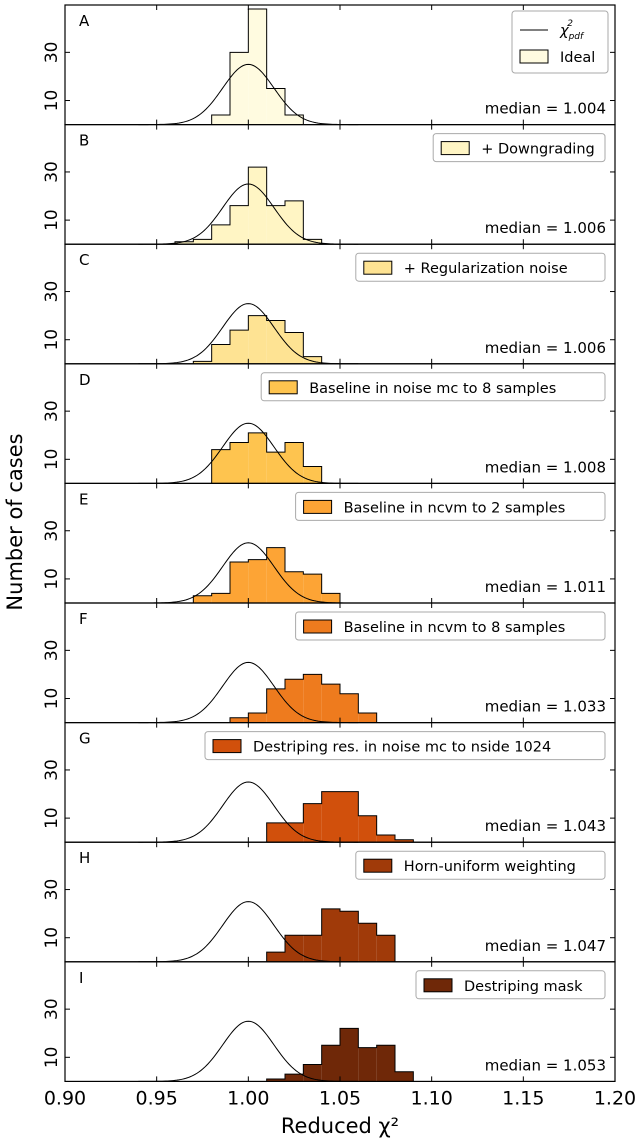  Describe the element at coordinates (432, 389) in the screenshot. I see `legend-label: Baseline in noise mc to 8 samples` at that location.